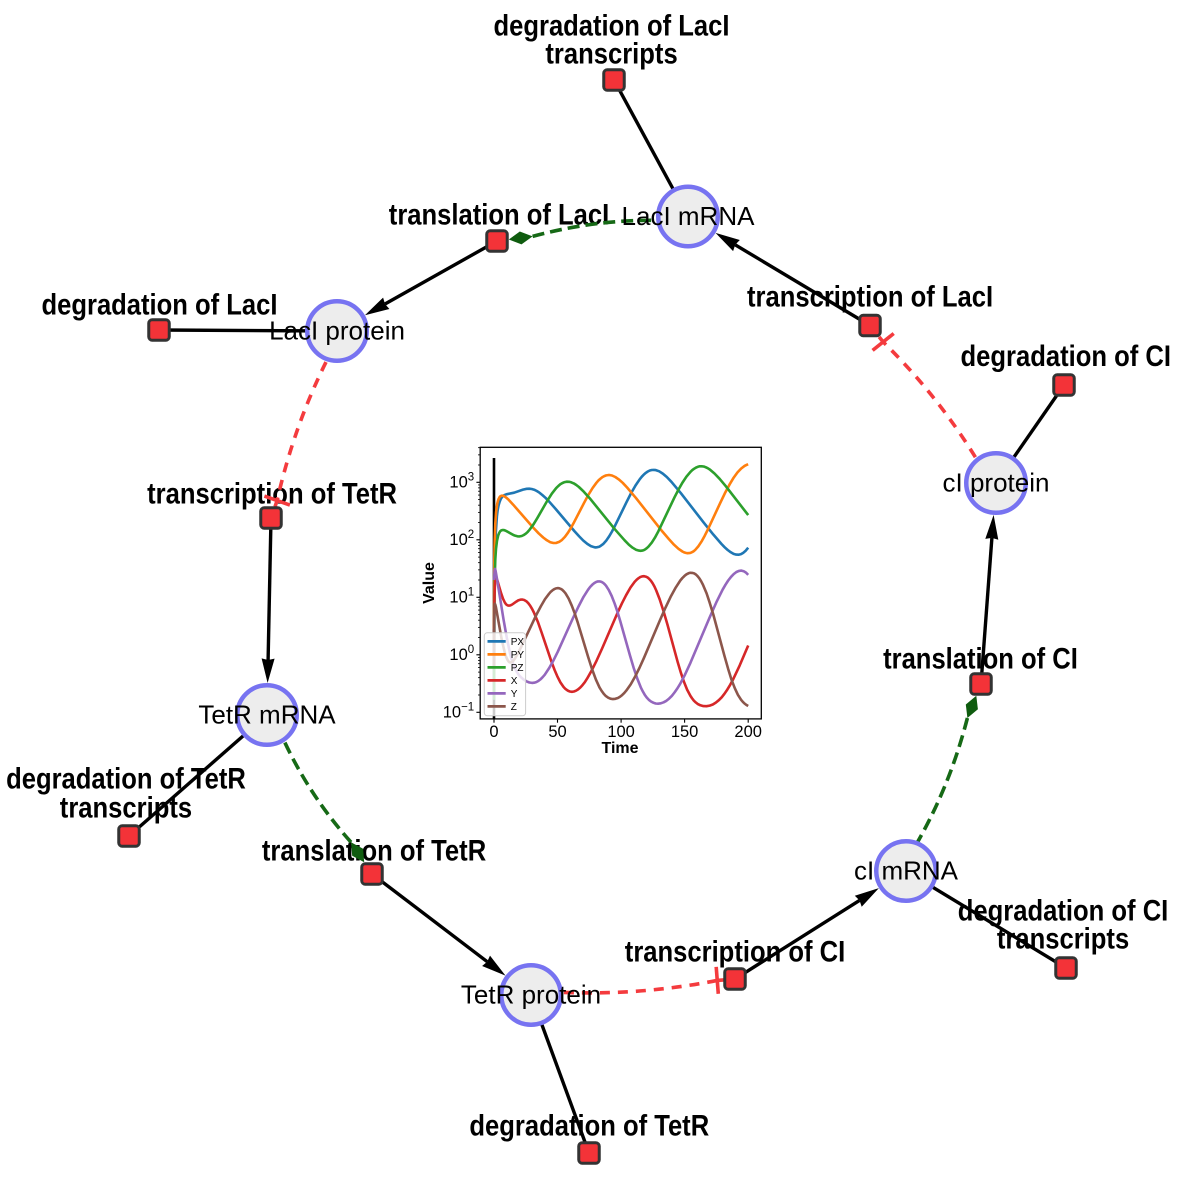 This screenshot has width=1189, height=1200. Describe the element at coordinates (493, 732) in the screenshot. I see `svg-text: 0` at that location.